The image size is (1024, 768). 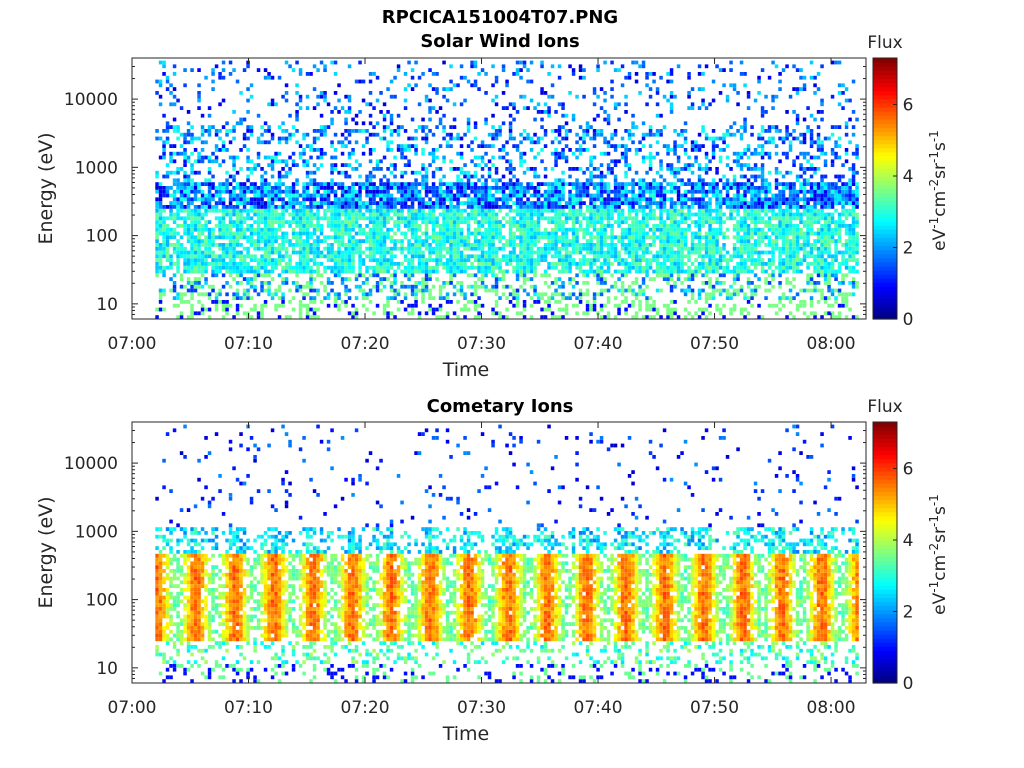 I want to click on ci-x-tick-label: 08:00, so click(x=831, y=708).